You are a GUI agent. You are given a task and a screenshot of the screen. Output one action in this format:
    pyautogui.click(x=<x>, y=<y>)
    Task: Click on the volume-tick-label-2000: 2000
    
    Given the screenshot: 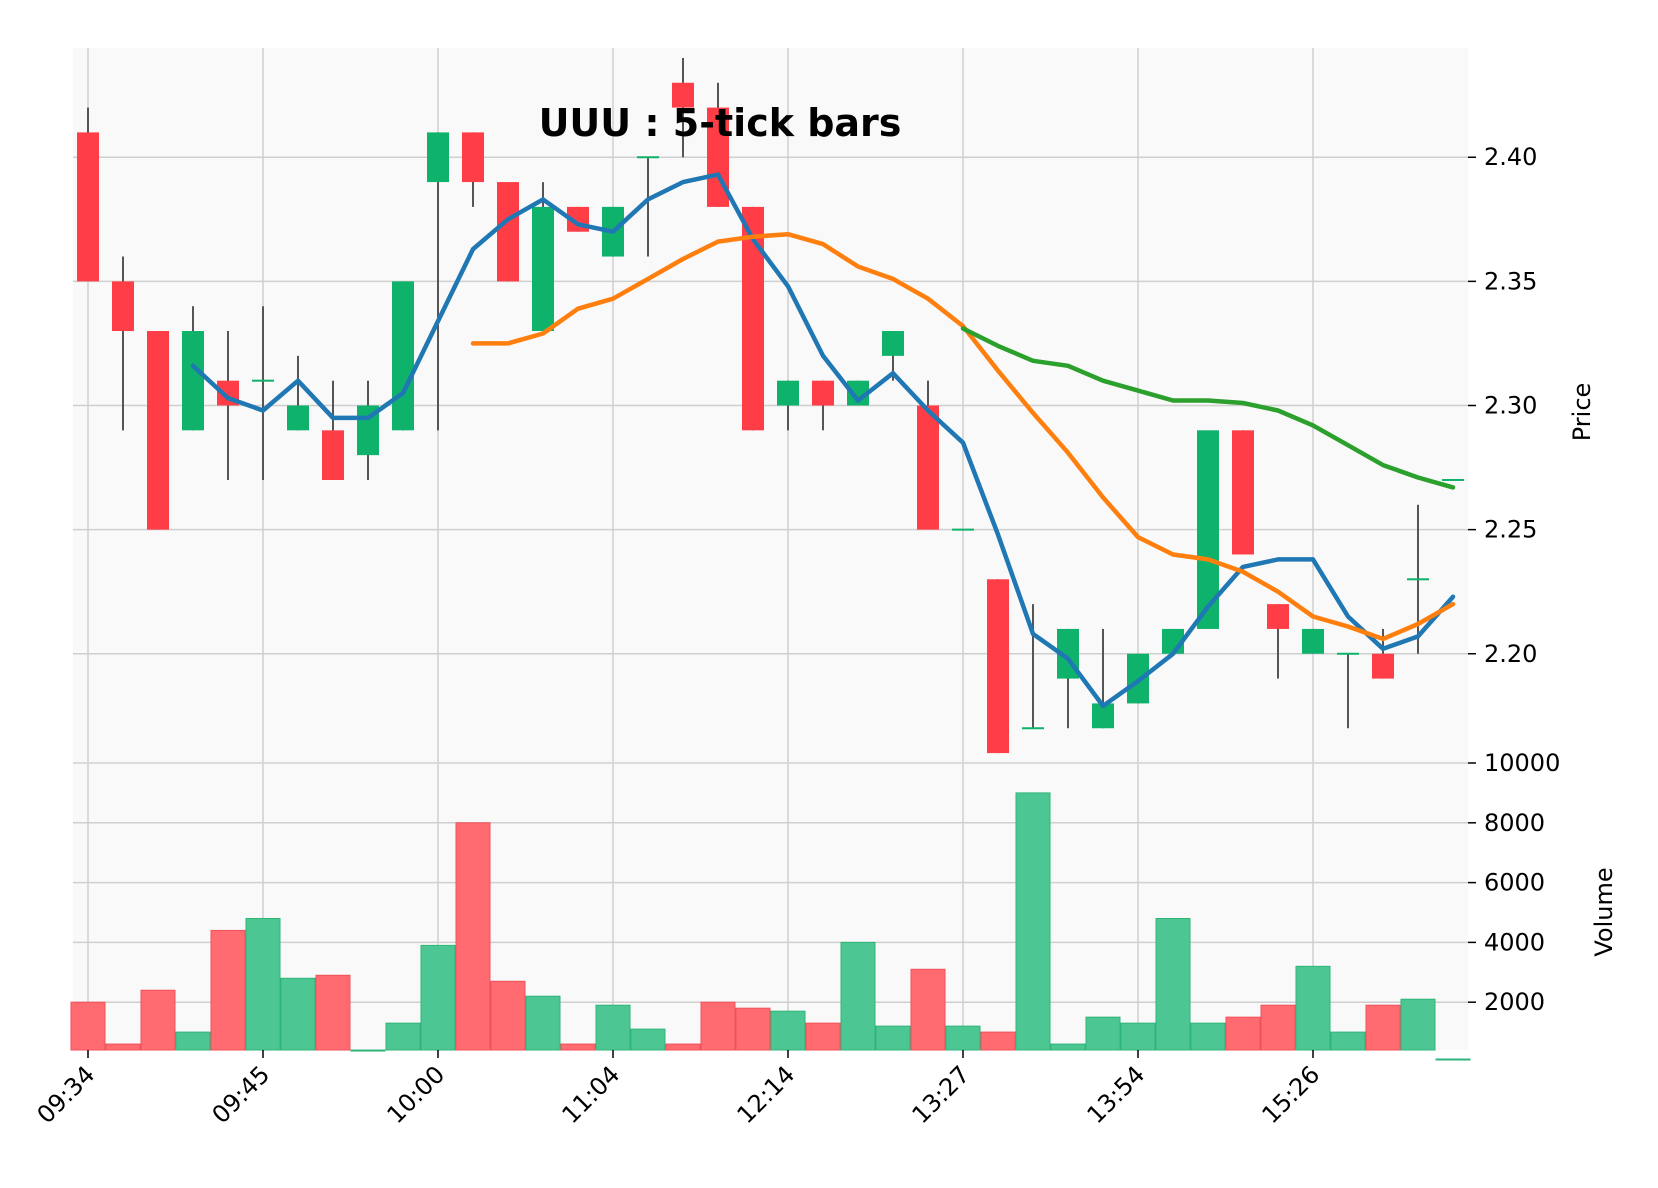 What is the action you would take?
    pyautogui.click(x=1514, y=1002)
    